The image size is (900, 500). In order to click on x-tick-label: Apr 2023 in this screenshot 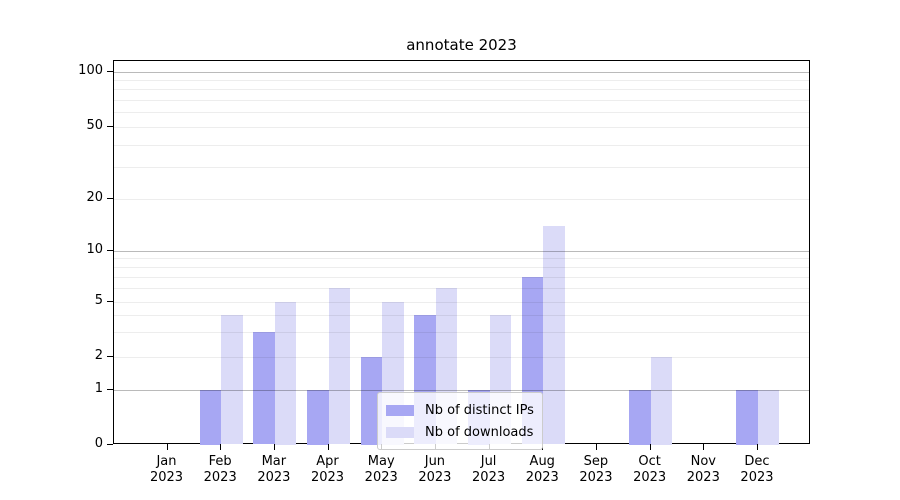, I will do `click(327, 469)`.